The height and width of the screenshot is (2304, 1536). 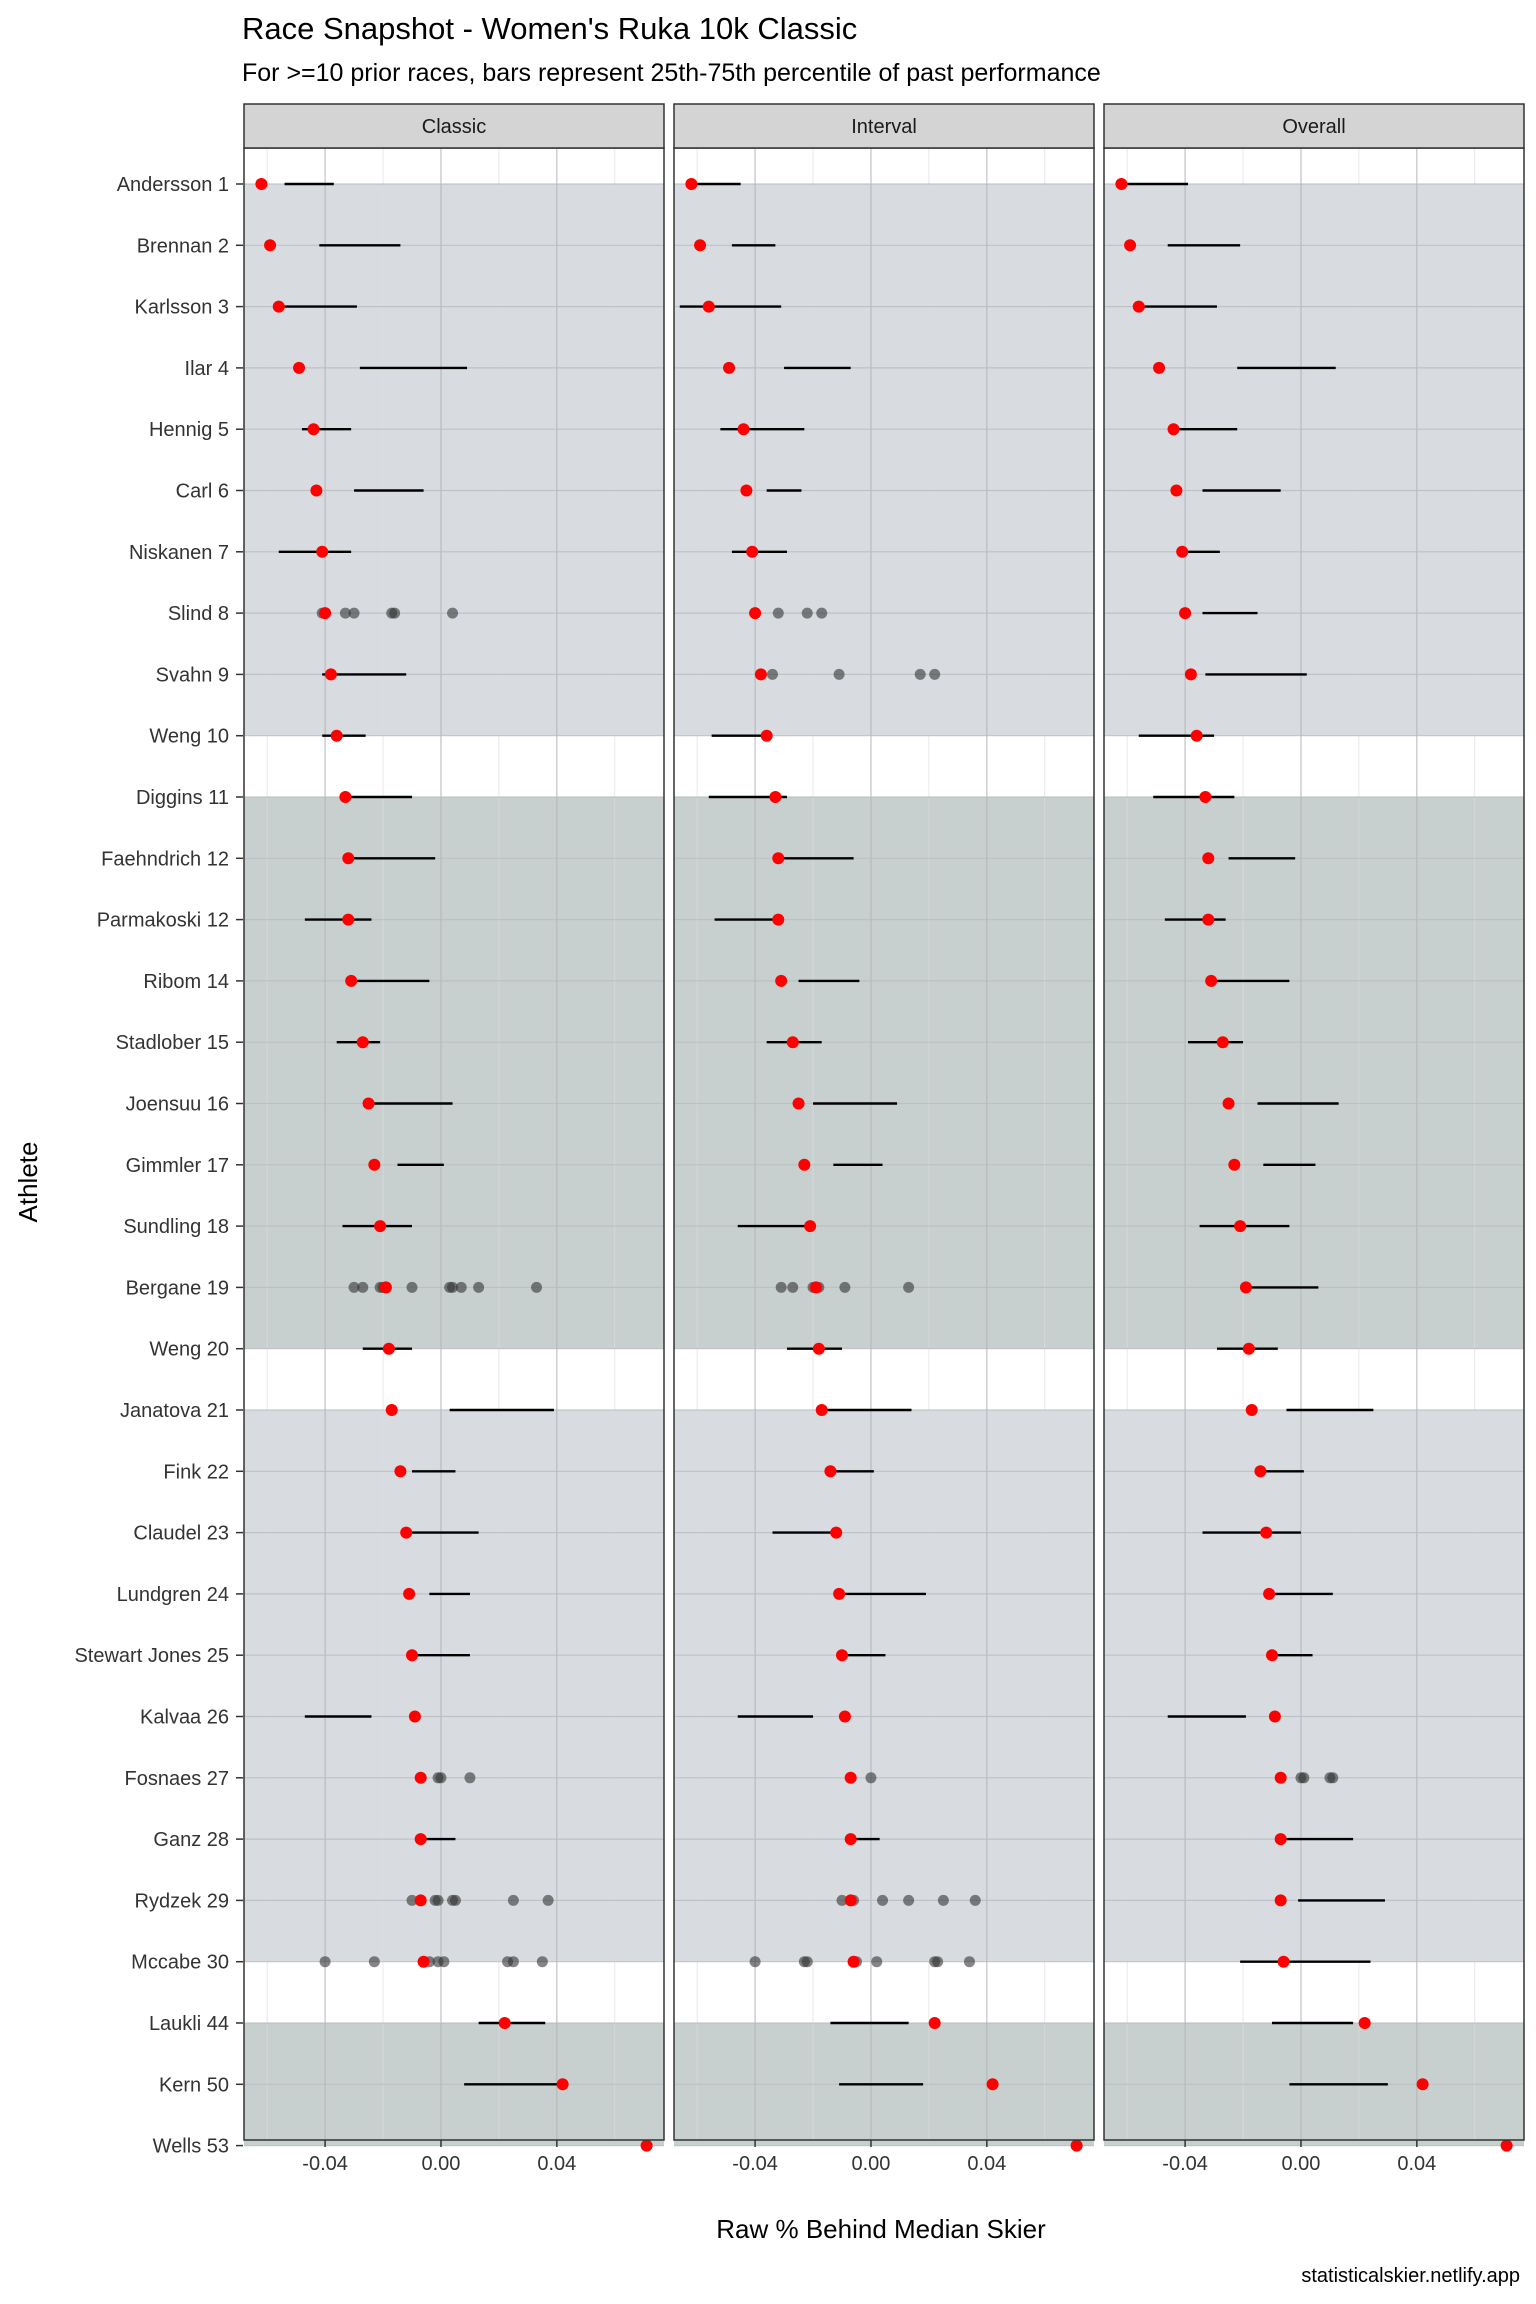 What do you see at coordinates (181, 1534) in the screenshot?
I see `athlete-label: Claudel 23` at bounding box center [181, 1534].